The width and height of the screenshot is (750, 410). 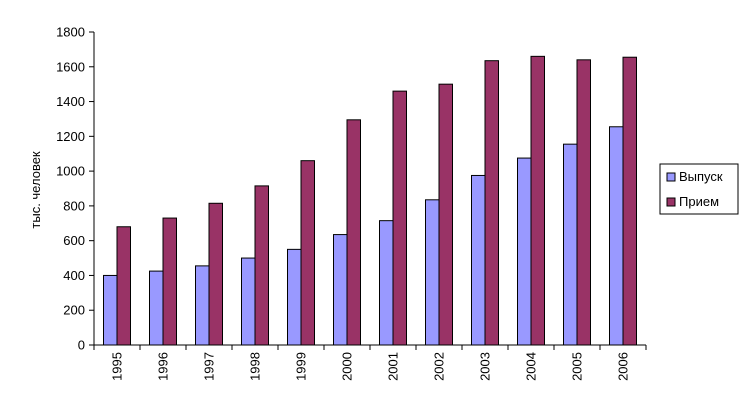 What do you see at coordinates (671, 202) in the screenshot?
I see `legend-swatch-priem` at bounding box center [671, 202].